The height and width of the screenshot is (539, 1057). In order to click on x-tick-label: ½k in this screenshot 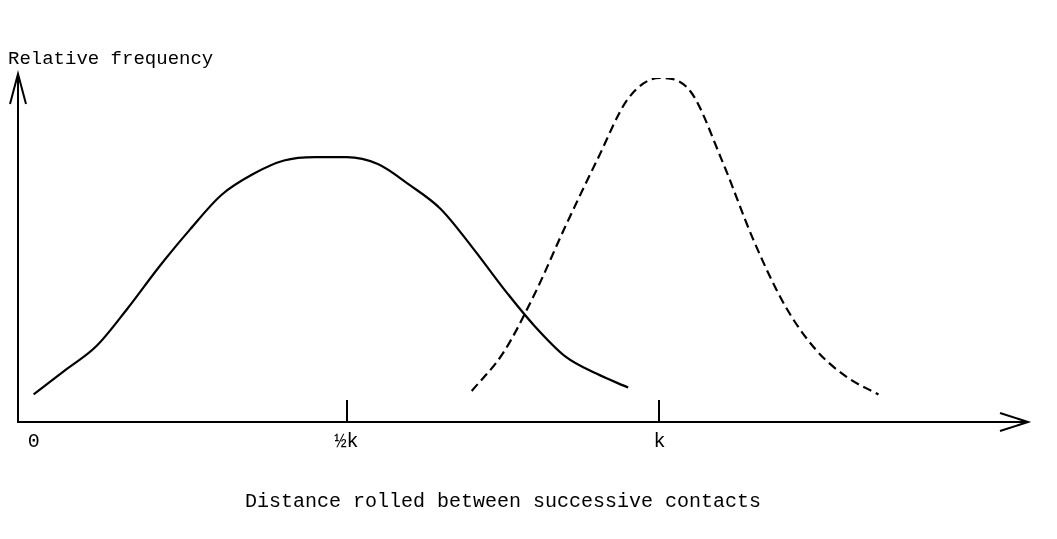, I will do `click(346, 442)`.